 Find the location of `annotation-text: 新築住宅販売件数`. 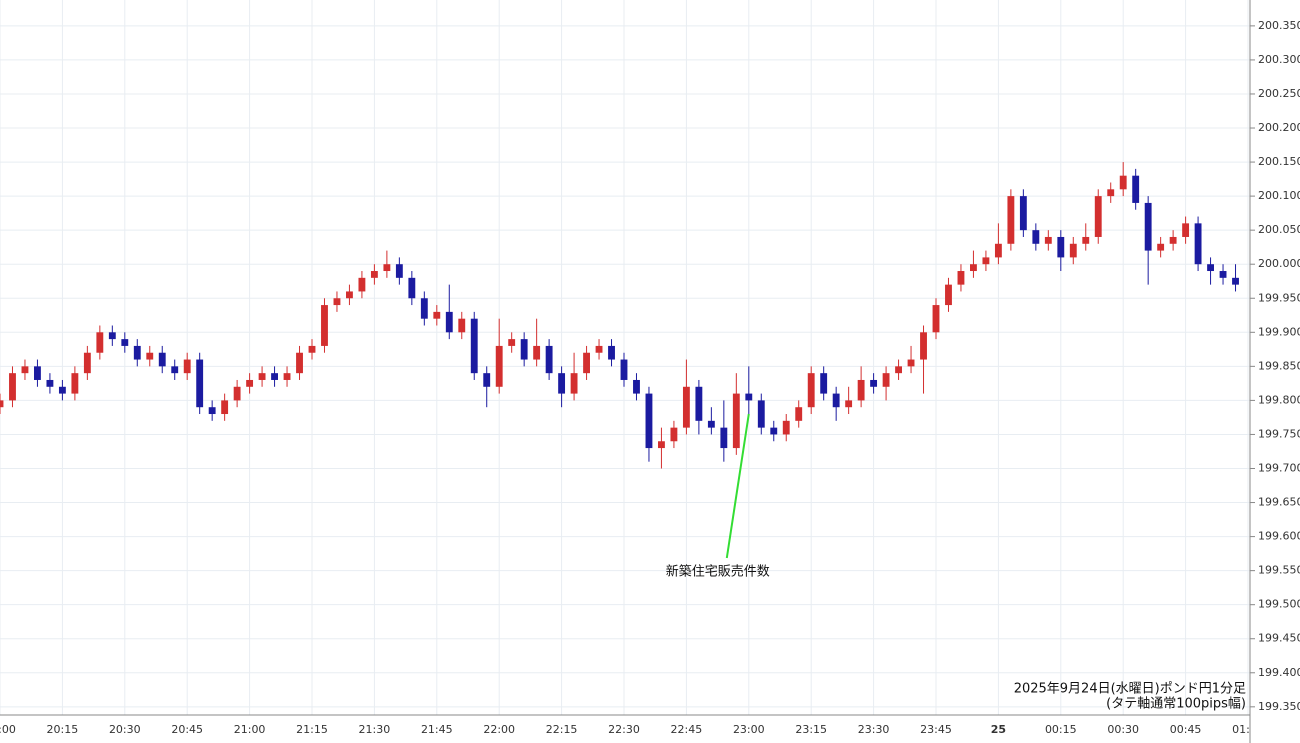

annotation-text: 新築住宅販売件数 is located at coordinates (718, 572).